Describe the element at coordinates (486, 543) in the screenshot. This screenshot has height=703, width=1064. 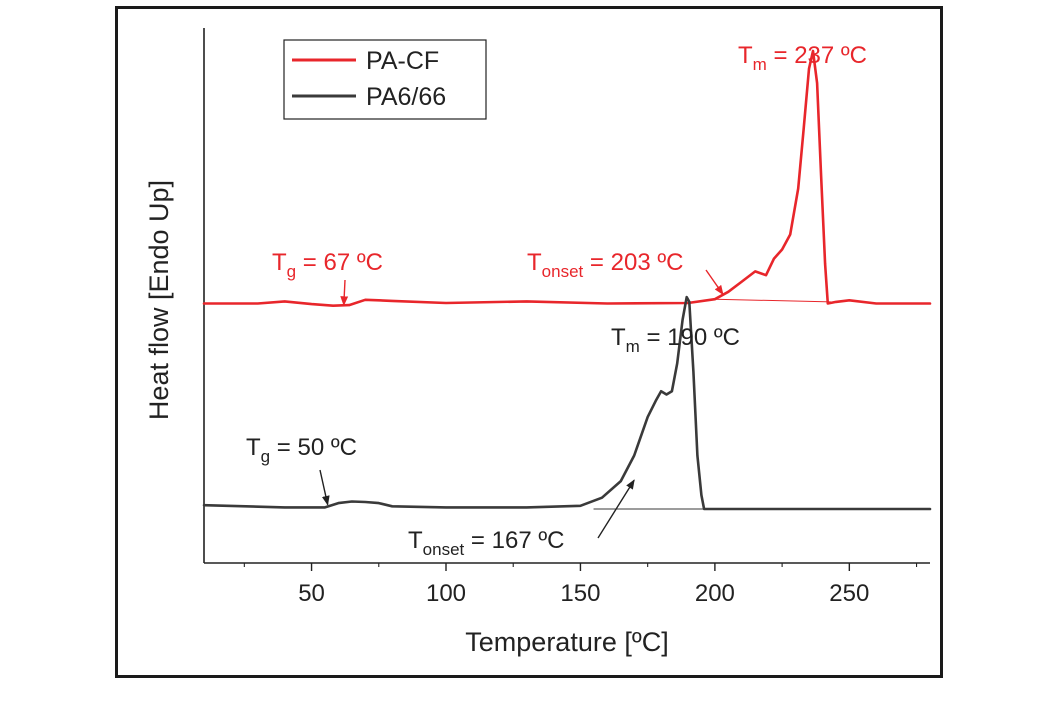
I see `annotation-tonset_pa666: Tonset = 167 ºC` at that location.